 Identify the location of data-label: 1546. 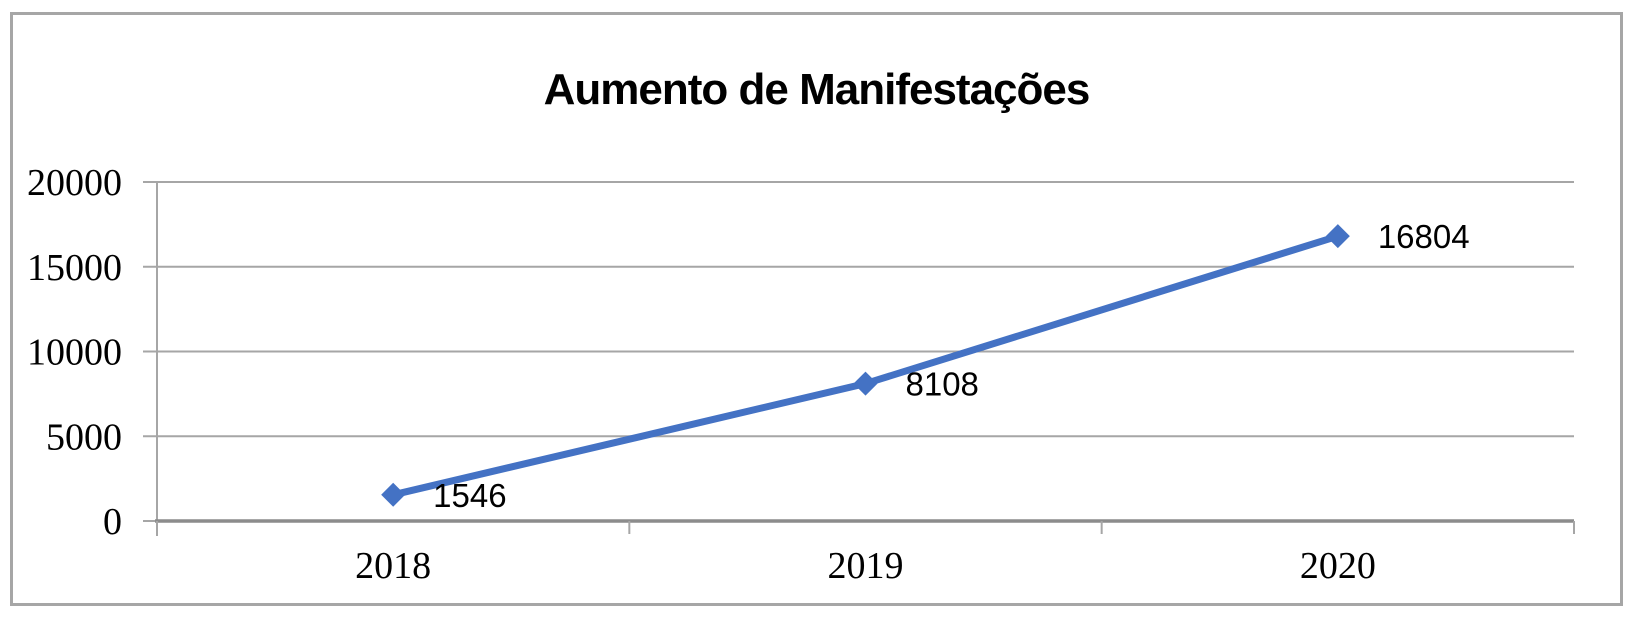
(469, 495).